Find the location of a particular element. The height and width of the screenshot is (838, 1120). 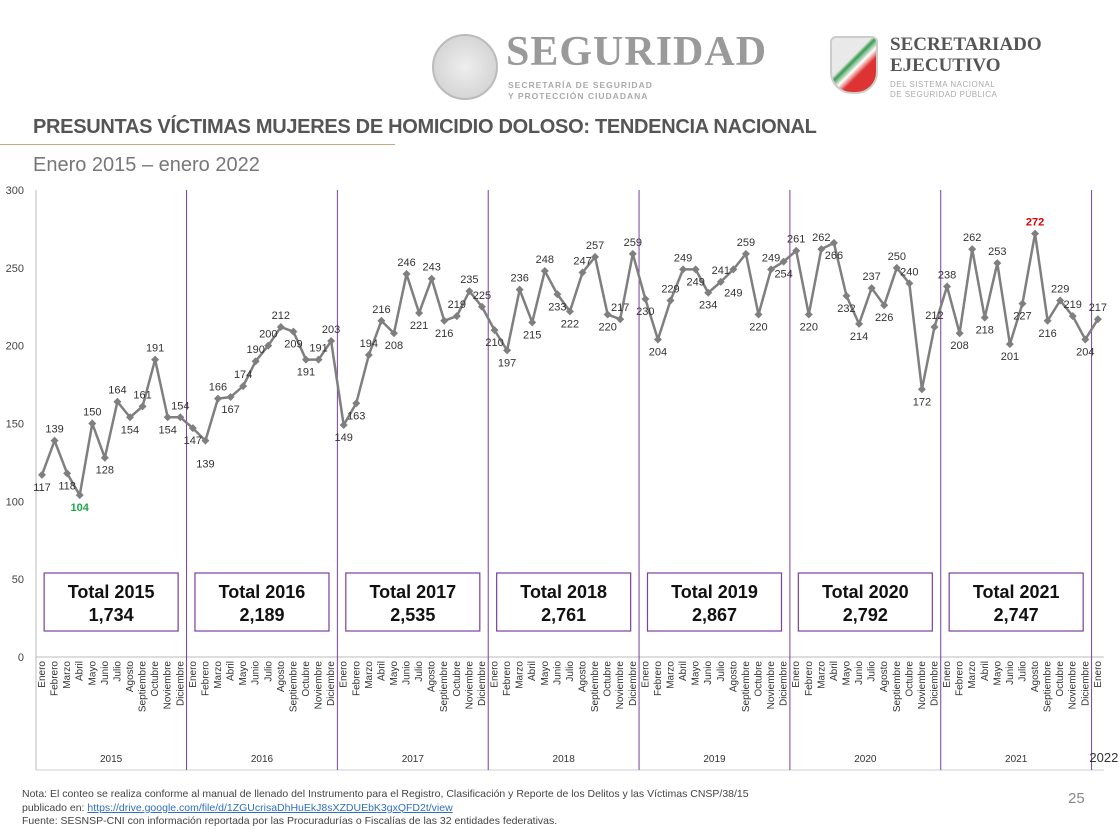

data-label: 163 is located at coordinates (356, 416).